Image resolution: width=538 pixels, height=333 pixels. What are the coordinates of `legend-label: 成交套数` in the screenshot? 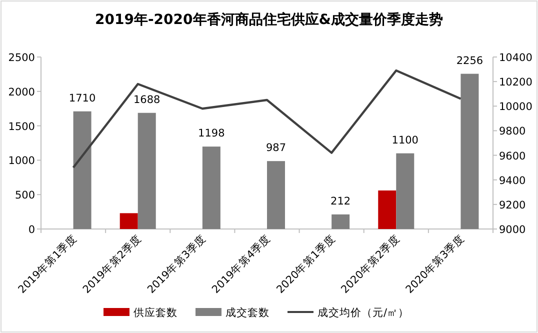 It's located at (248, 312).